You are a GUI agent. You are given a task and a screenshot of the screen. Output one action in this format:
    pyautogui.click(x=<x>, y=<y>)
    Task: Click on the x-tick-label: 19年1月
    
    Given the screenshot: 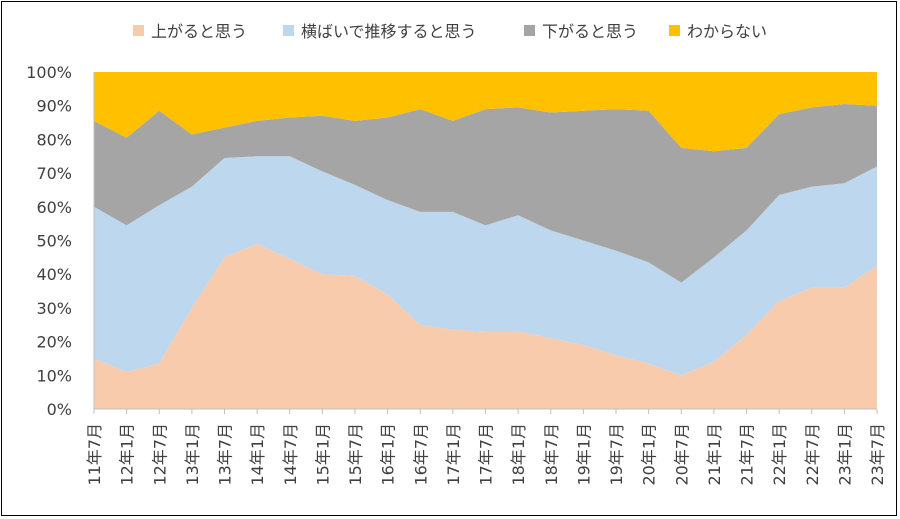 What is the action you would take?
    pyautogui.click(x=583, y=454)
    